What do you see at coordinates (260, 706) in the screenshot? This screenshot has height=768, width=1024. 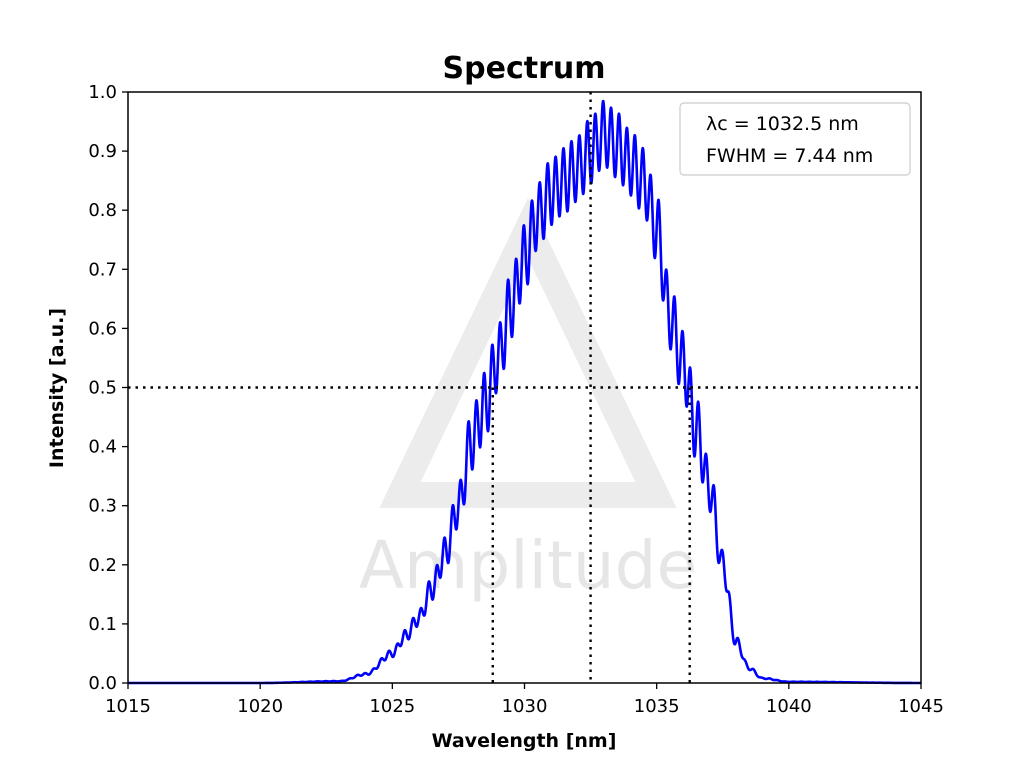 I see `x-tick-label: 1020` at bounding box center [260, 706].